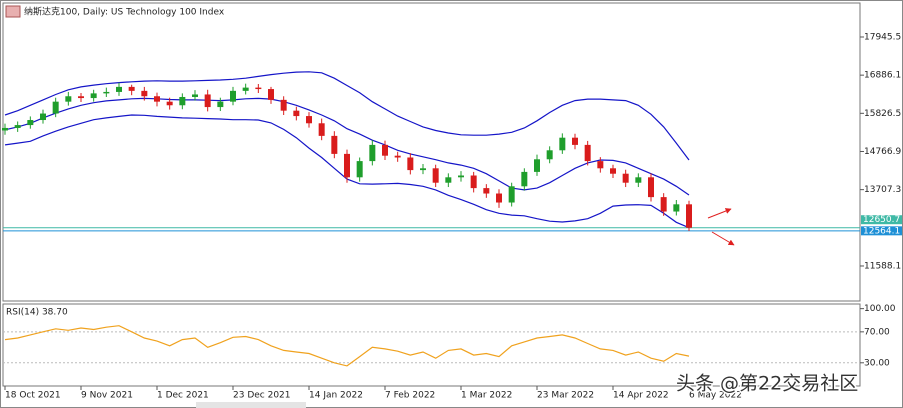 This screenshot has width=903, height=408. I want to click on x-tick-label: 1 Mar 2022, so click(486, 396).